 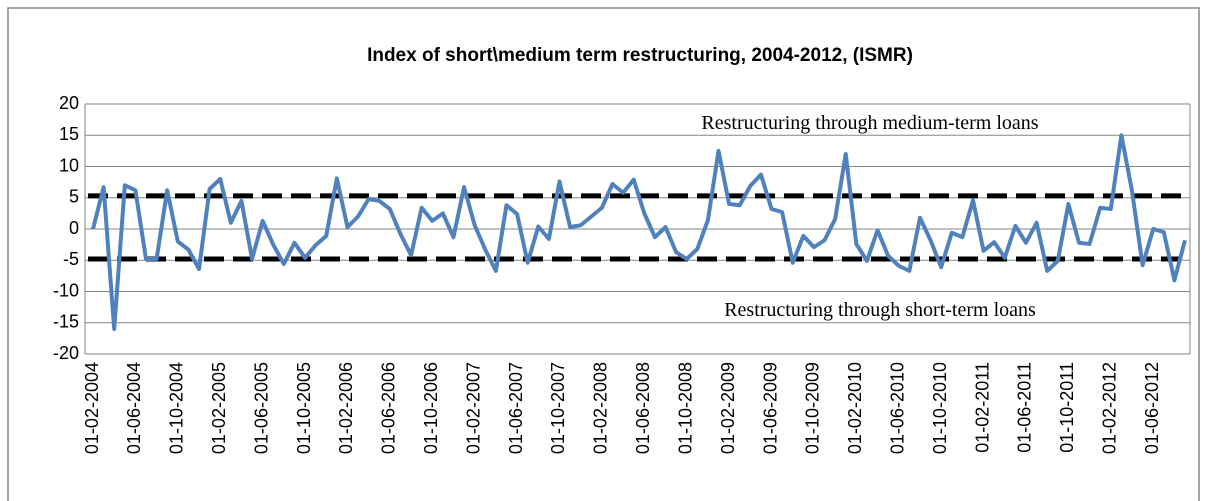 I want to click on x-tick-label: 01-10-2006, so click(x=431, y=408).